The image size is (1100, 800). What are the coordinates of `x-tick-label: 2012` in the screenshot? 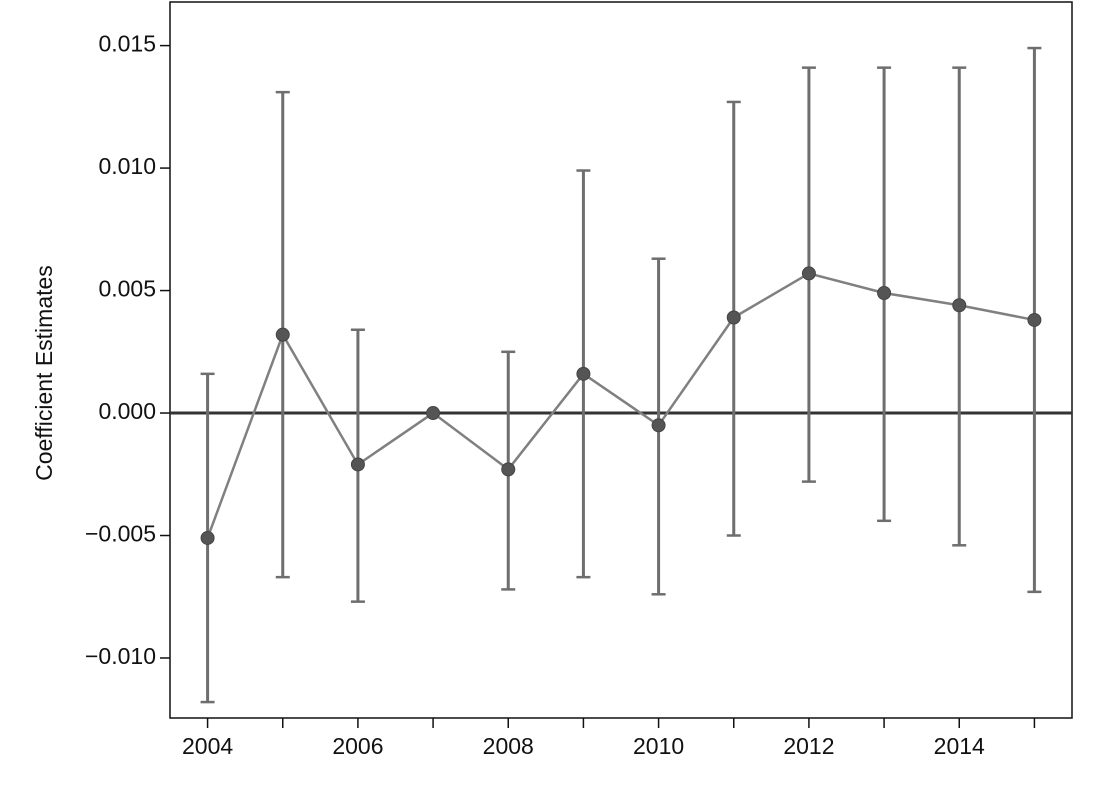 It's located at (808, 746).